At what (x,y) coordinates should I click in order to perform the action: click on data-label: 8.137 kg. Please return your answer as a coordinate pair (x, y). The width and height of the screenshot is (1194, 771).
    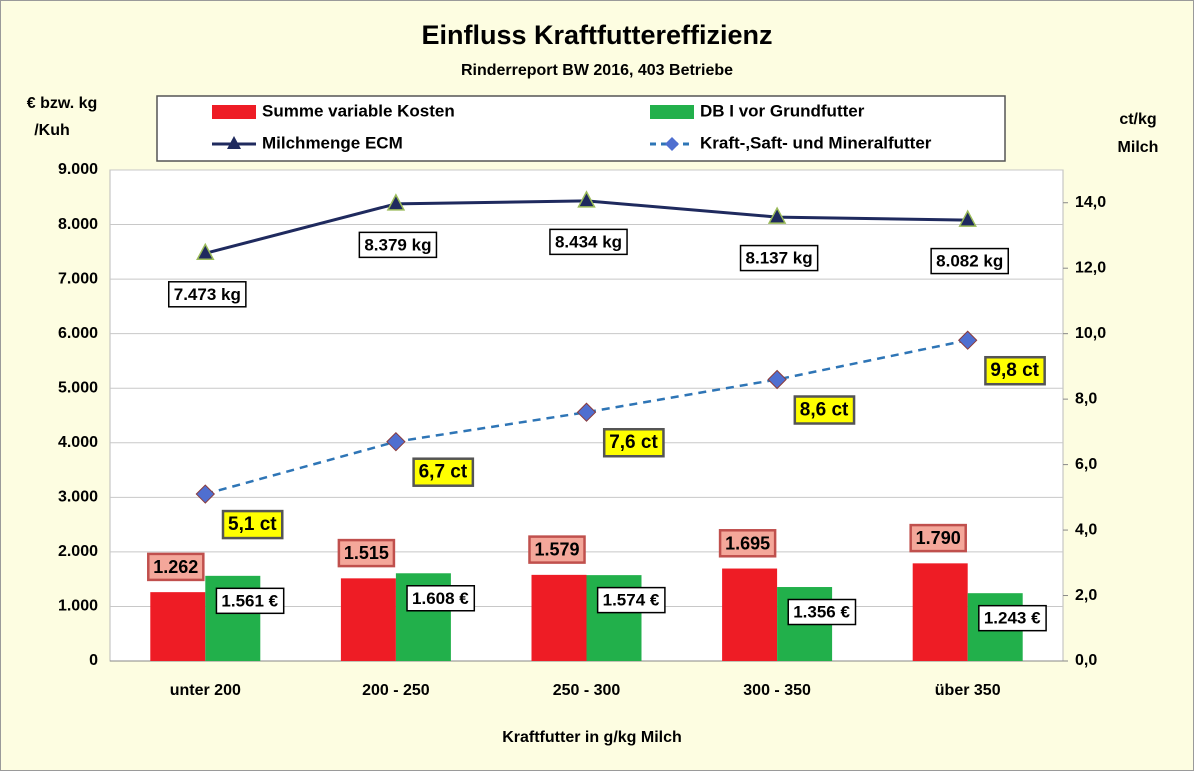
    Looking at the image, I should click on (779, 258).